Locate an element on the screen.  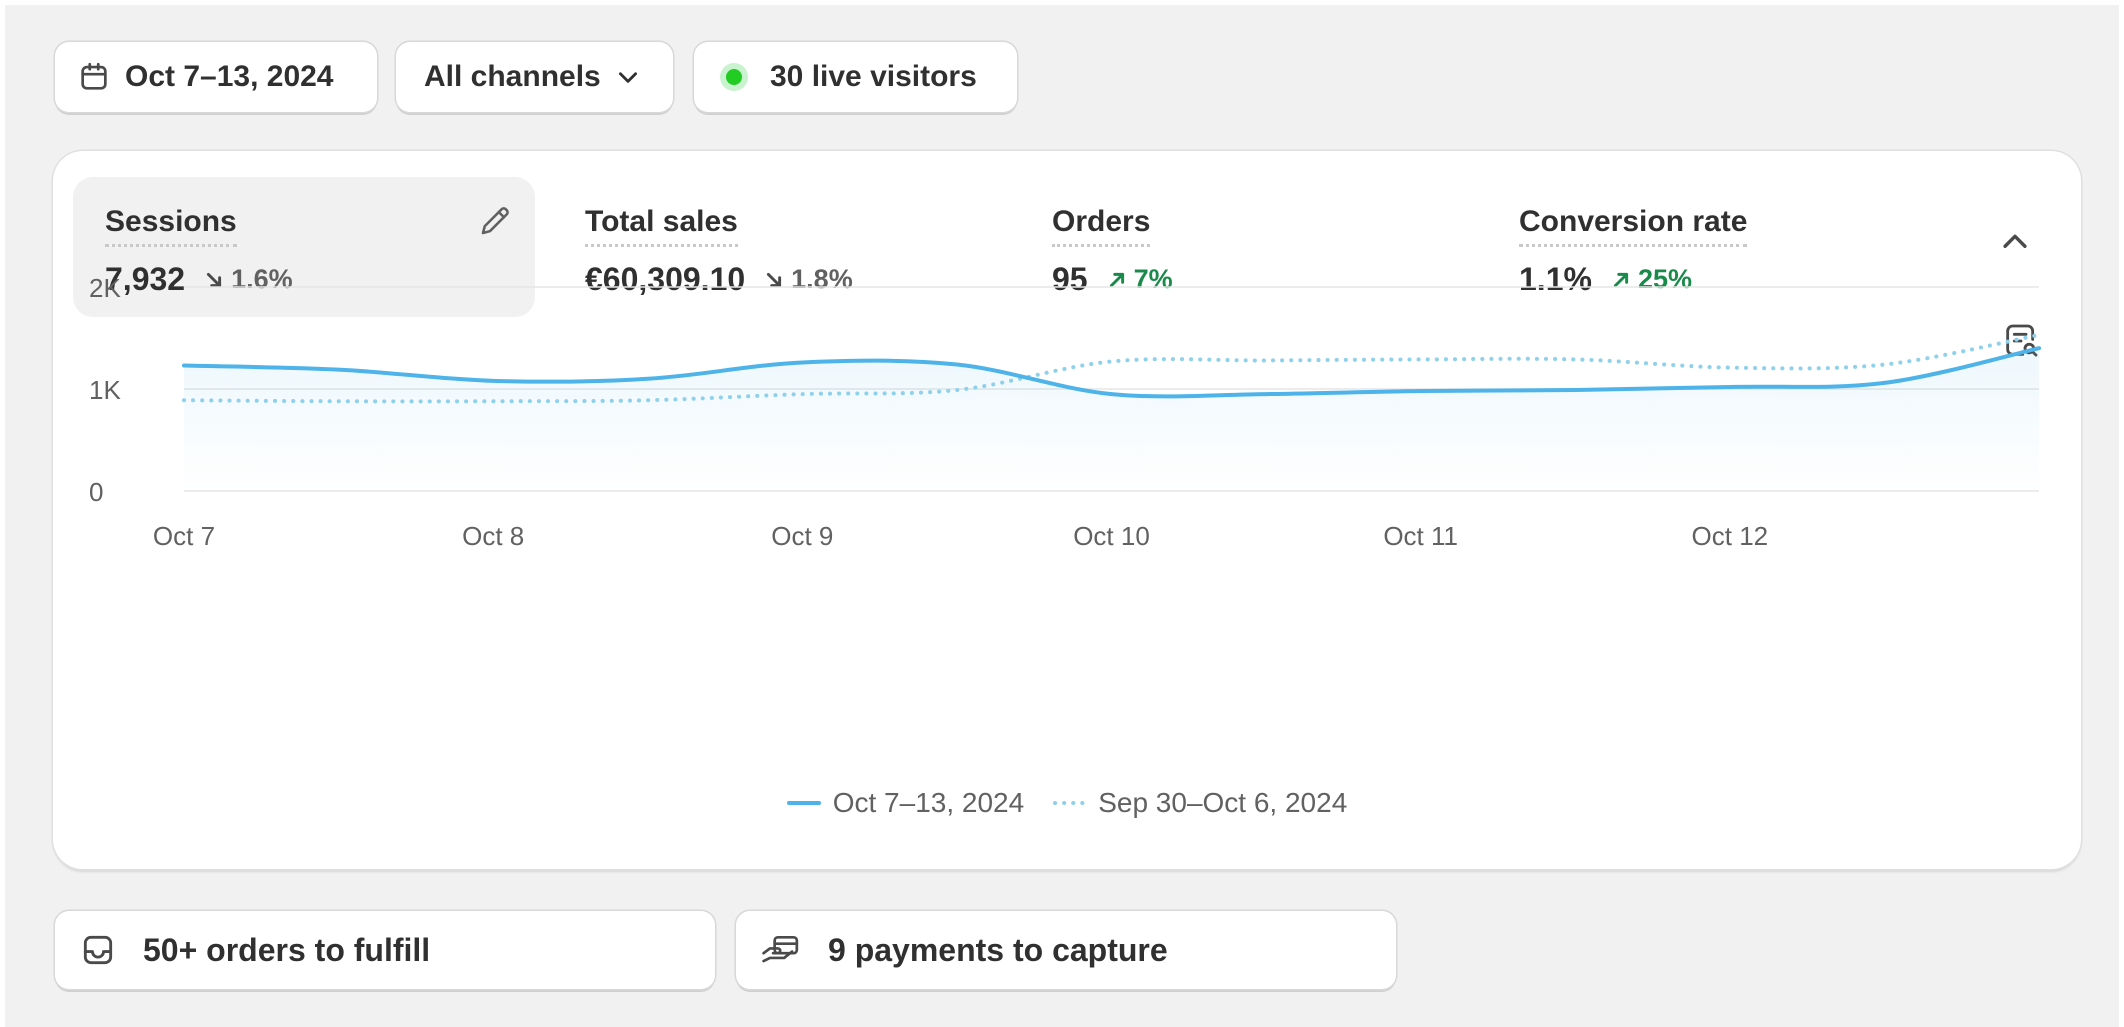
legend-item-current: Oct 7–13, 2024 is located at coordinates (905, 803).